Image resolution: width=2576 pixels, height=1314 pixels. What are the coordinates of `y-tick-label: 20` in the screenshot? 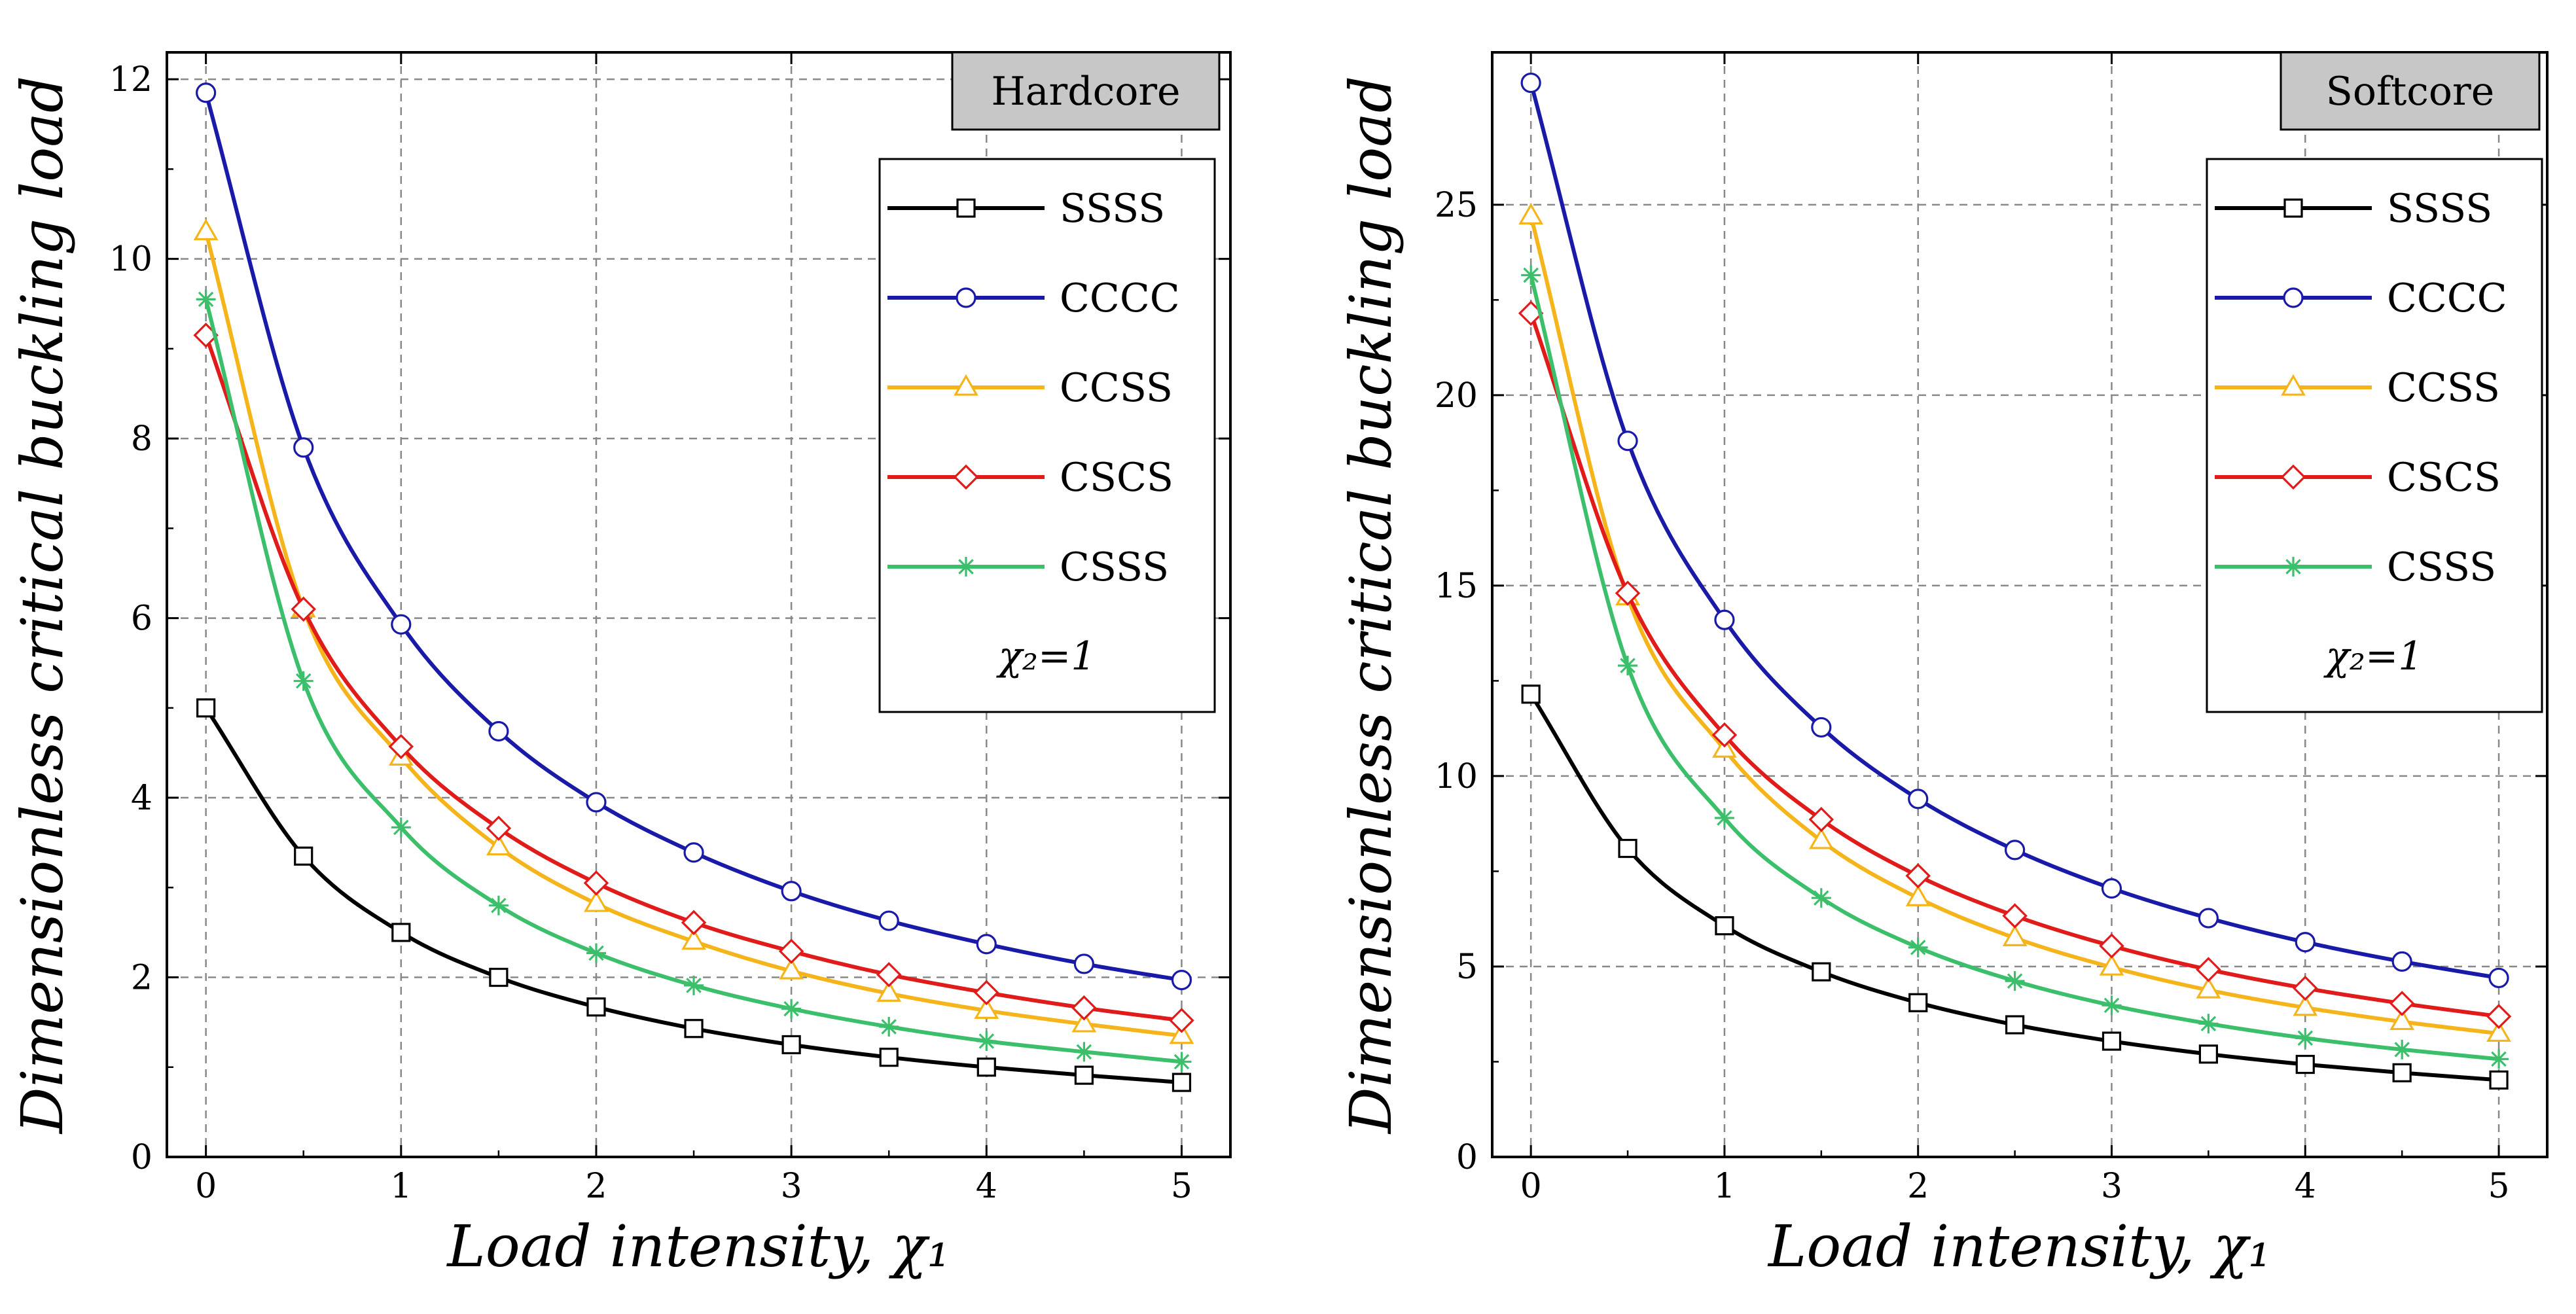 It's located at (1456, 396).